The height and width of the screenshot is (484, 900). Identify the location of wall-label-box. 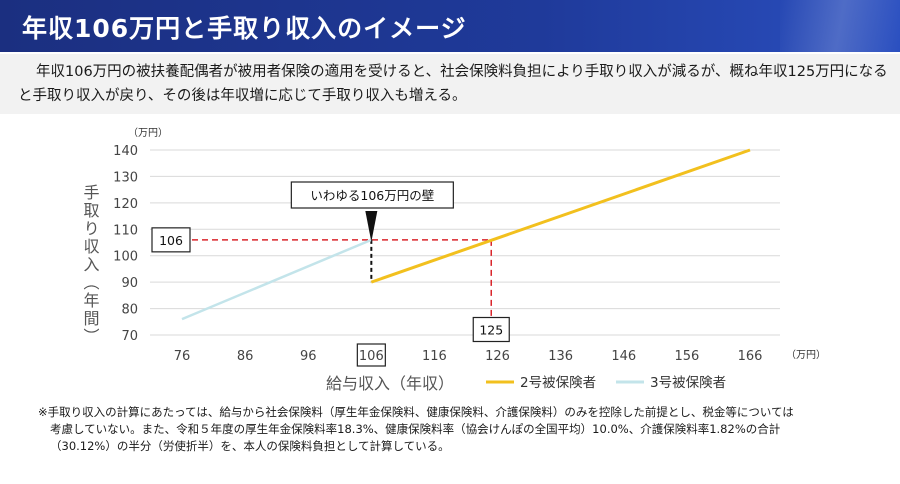
(372, 195).